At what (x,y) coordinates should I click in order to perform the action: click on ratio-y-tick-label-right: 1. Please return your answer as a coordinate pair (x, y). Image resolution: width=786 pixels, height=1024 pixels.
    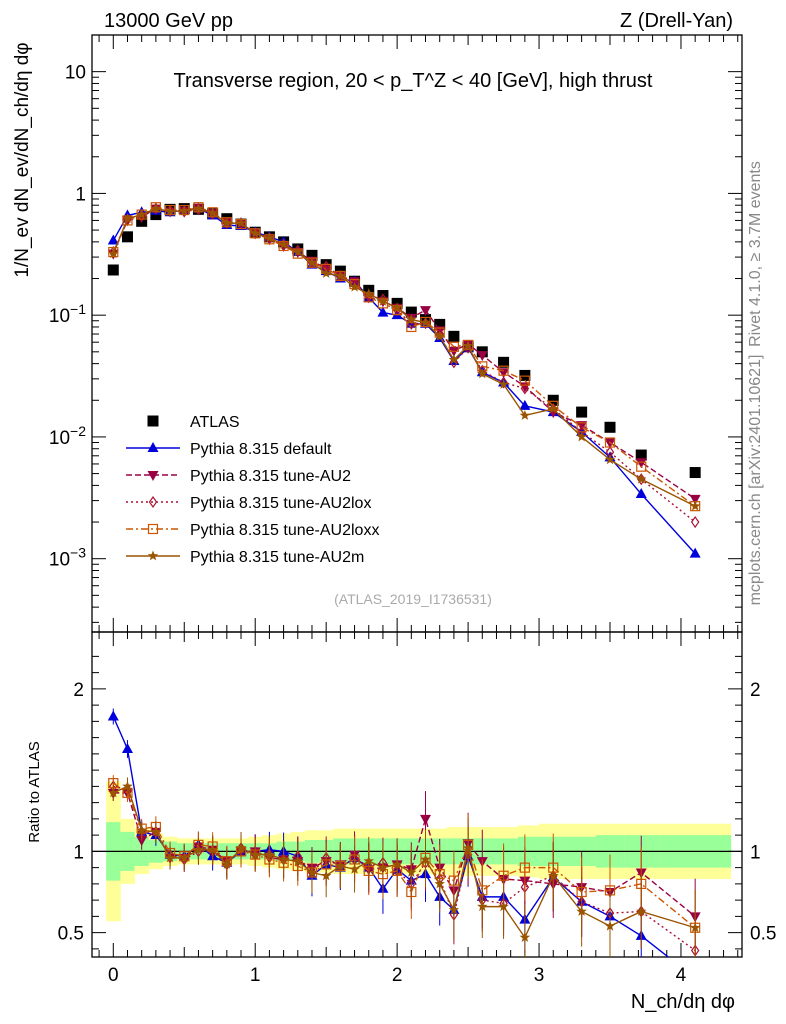
    Looking at the image, I should click on (755, 852).